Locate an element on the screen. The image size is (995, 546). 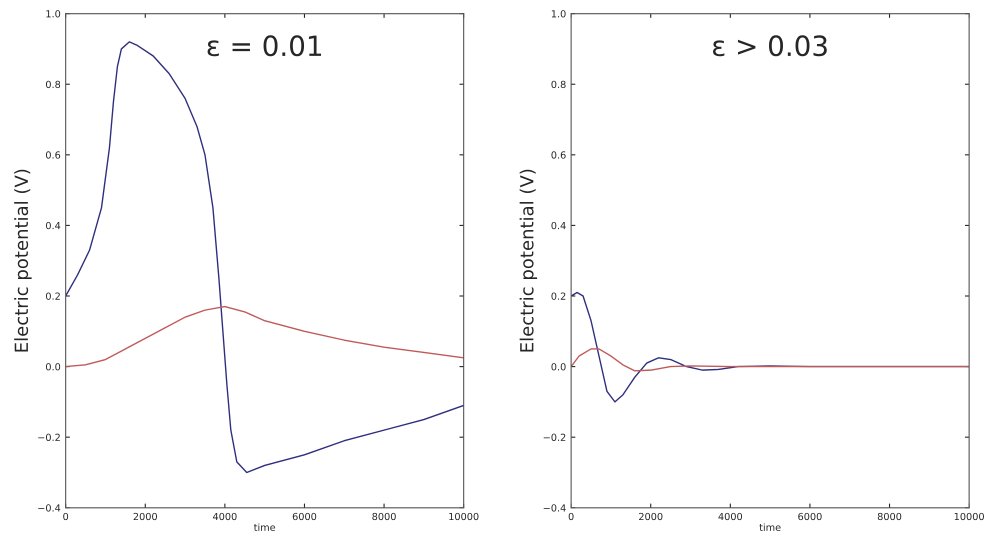
annotation: ε = 0.01 is located at coordinates (265, 45).